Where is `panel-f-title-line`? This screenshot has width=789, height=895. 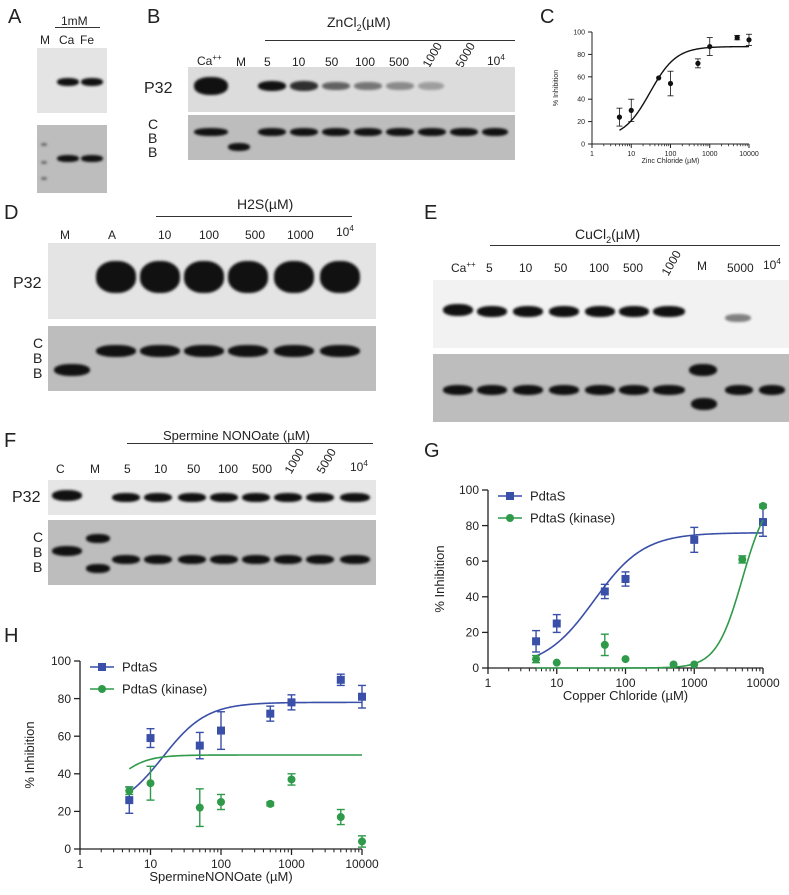
panel-f-title-line is located at coordinates (250, 443).